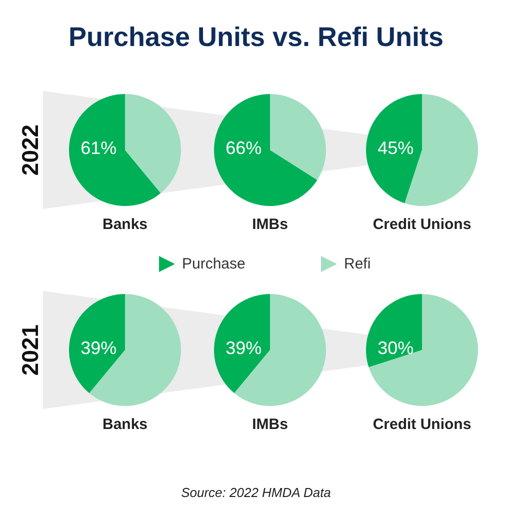 This screenshot has height=512, width=512. What do you see at coordinates (256, 37) in the screenshot?
I see `text: Purchase Units vs. Refi Units` at bounding box center [256, 37].